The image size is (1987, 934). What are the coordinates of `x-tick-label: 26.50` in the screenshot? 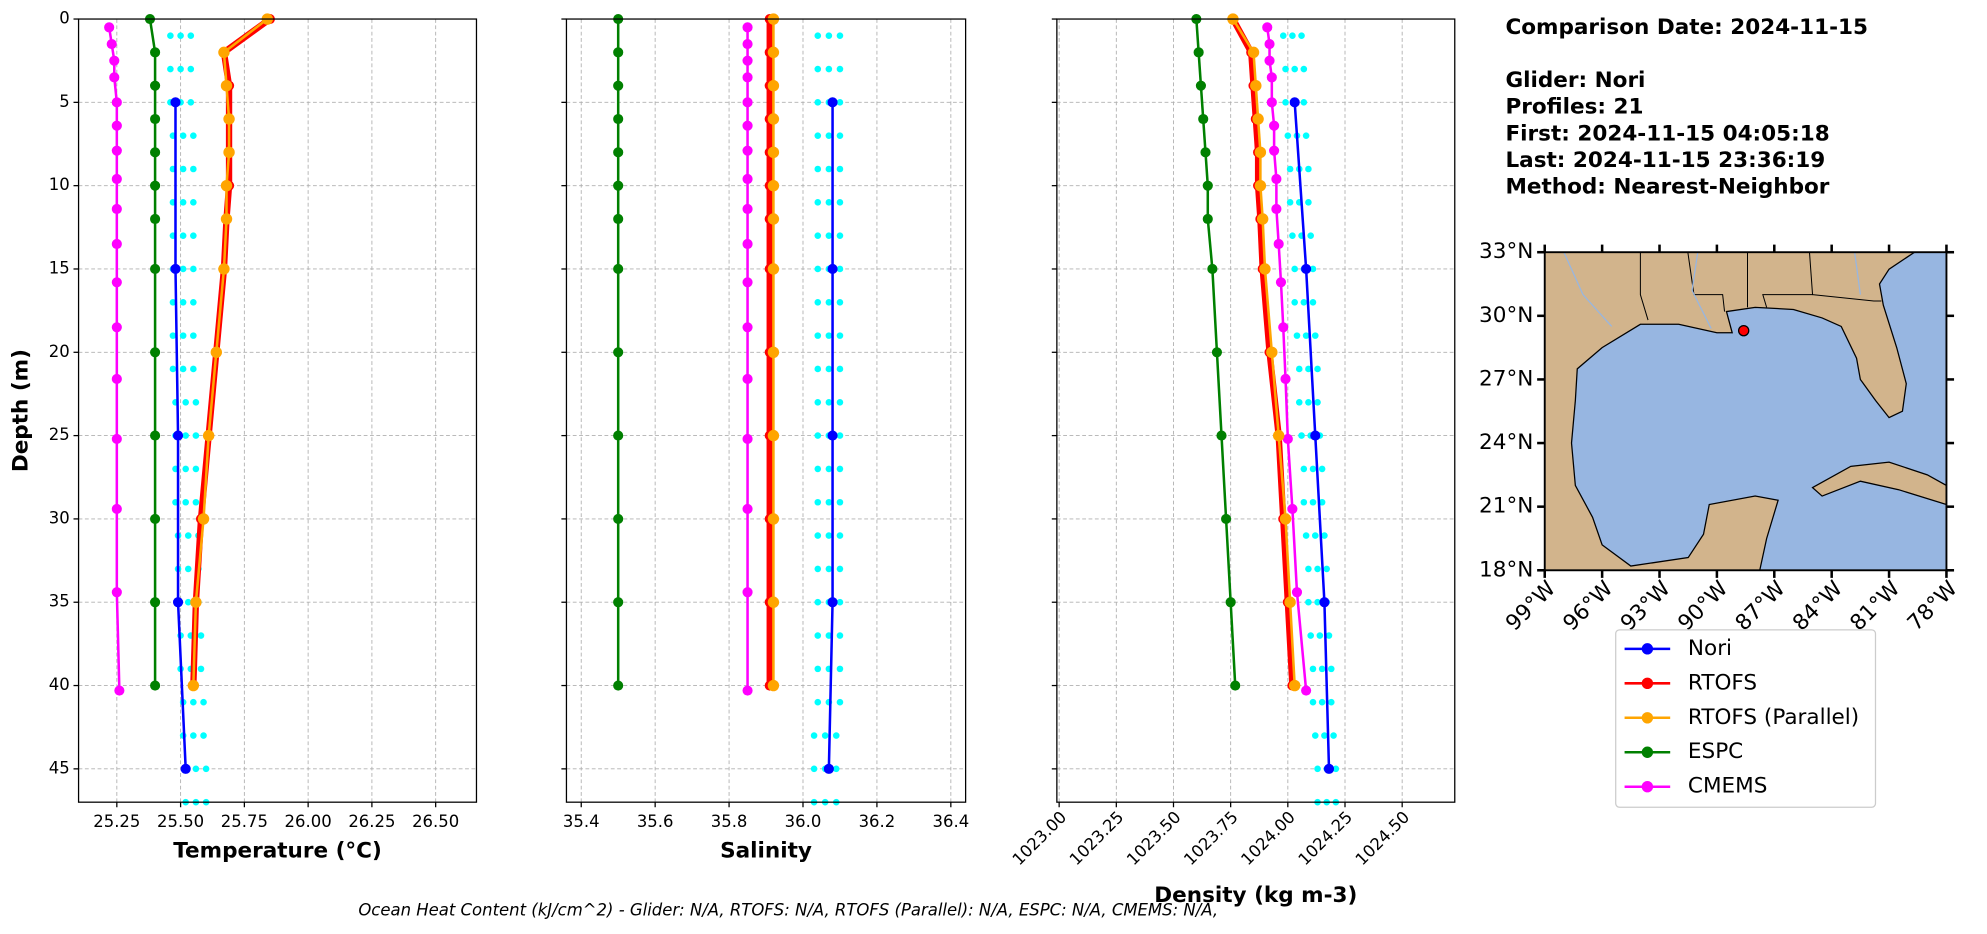 It's located at (435, 821).